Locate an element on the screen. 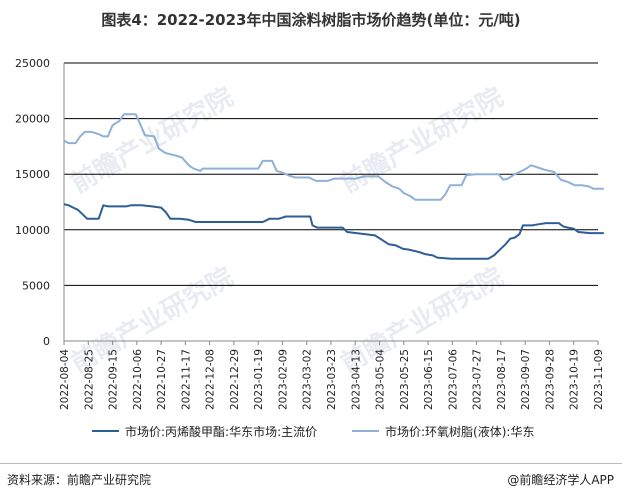 This screenshot has width=622, height=498. x-tick-label: 2023-03-23 is located at coordinates (332, 379).